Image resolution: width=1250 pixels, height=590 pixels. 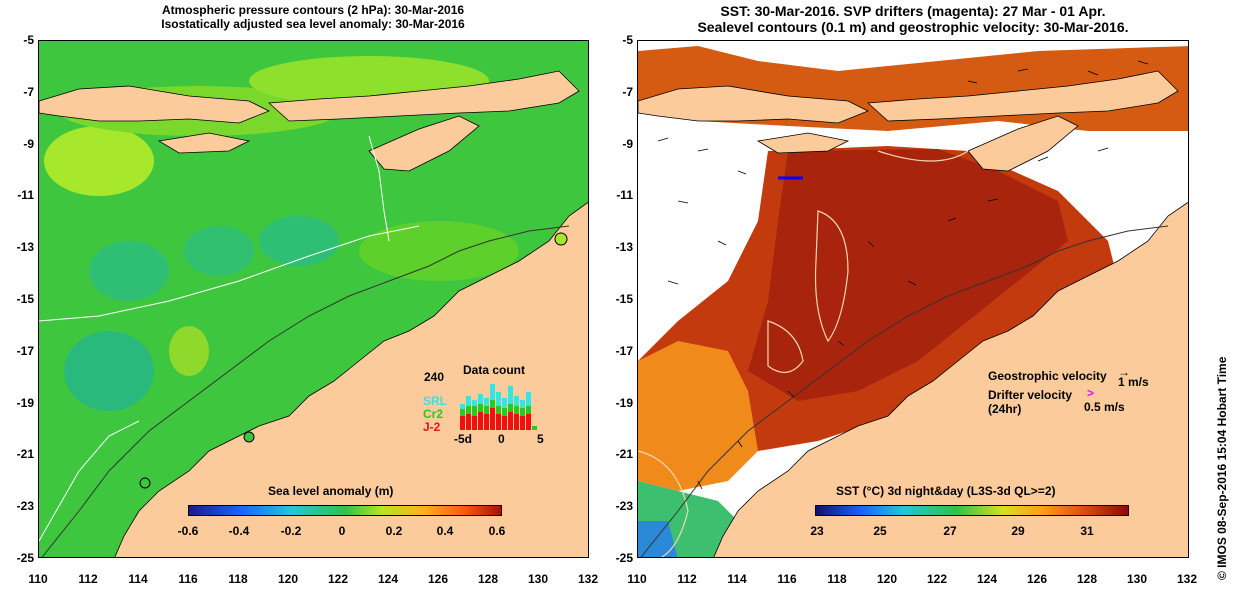 What do you see at coordinates (950, 531) in the screenshot?
I see `sst-colorbar-label: 27` at bounding box center [950, 531].